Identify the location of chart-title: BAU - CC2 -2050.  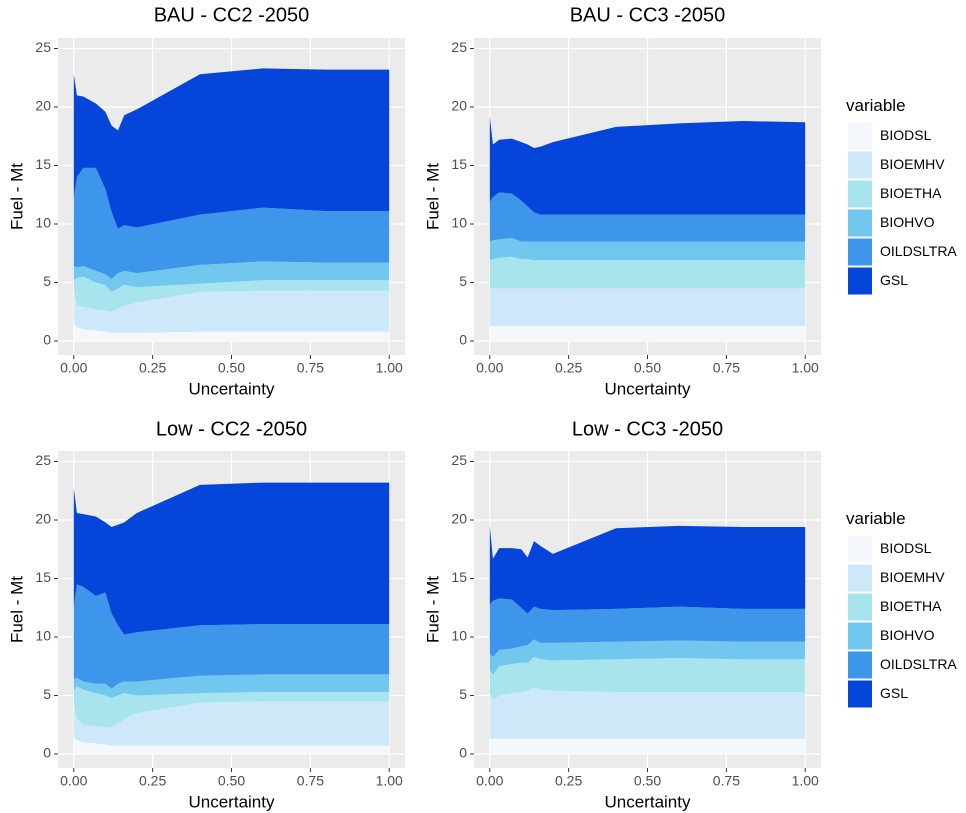
(232, 15).